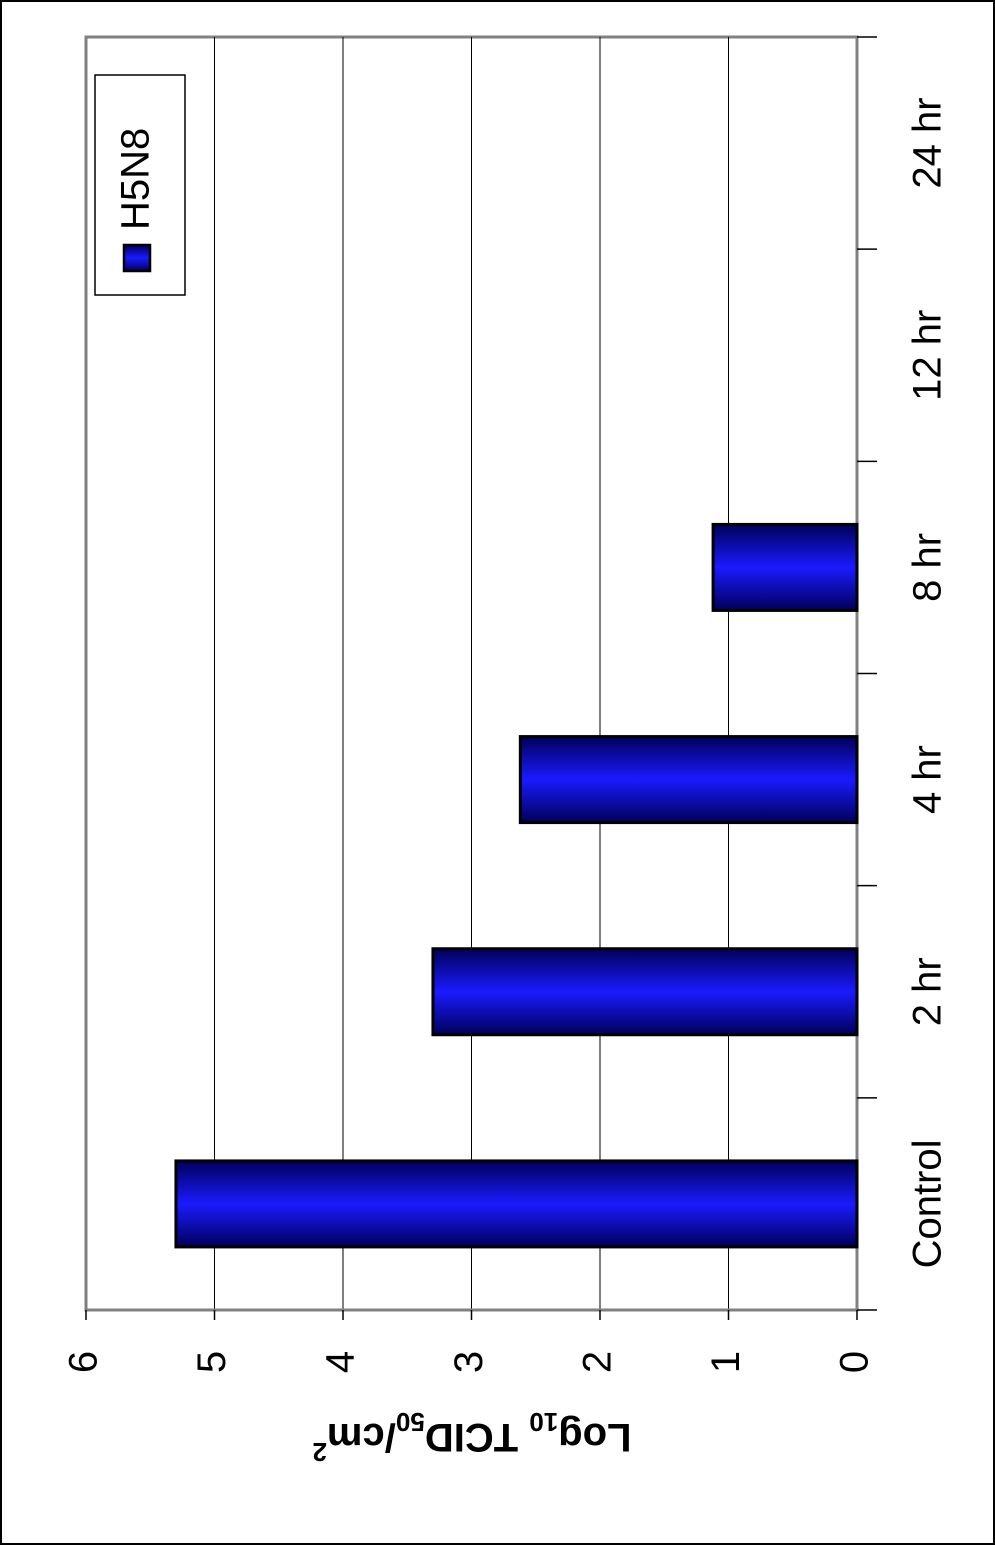  I want to click on legend-swatch, so click(137, 258).